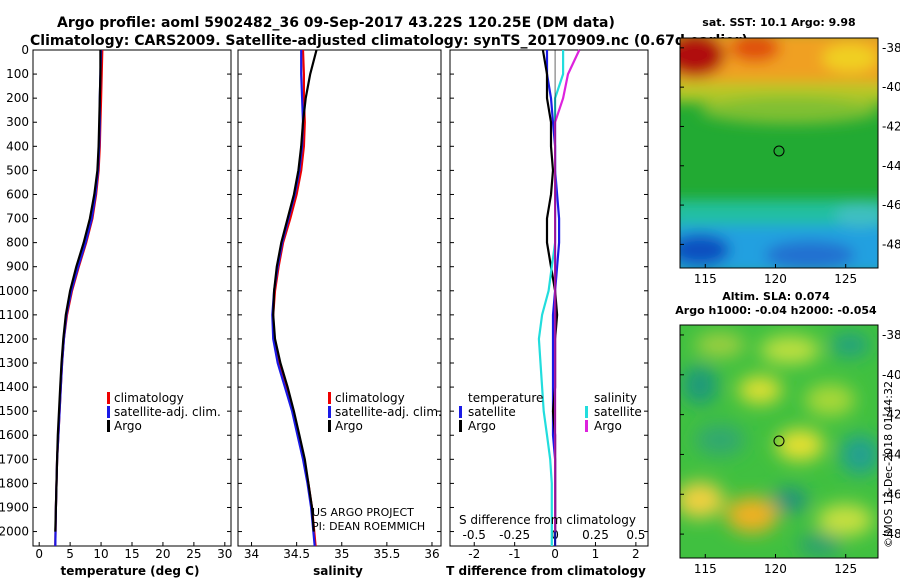 The image size is (900, 580). Describe the element at coordinates (14, 483) in the screenshot. I see `depth-tick-label: 1800` at that location.